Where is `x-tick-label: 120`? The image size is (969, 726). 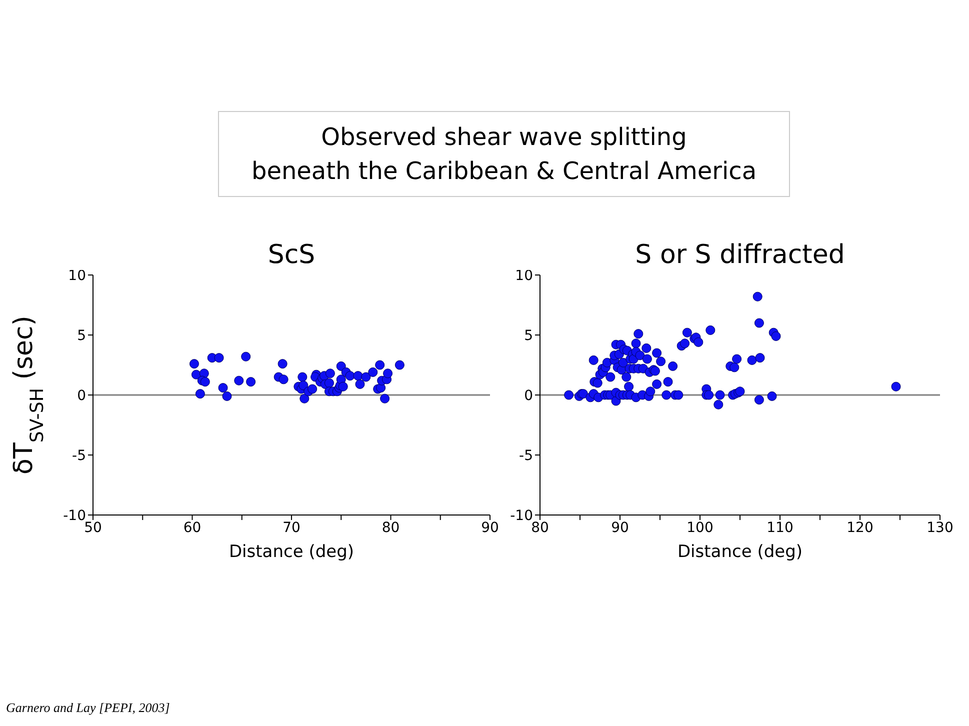 x-tick-label: 120 is located at coordinates (860, 528).